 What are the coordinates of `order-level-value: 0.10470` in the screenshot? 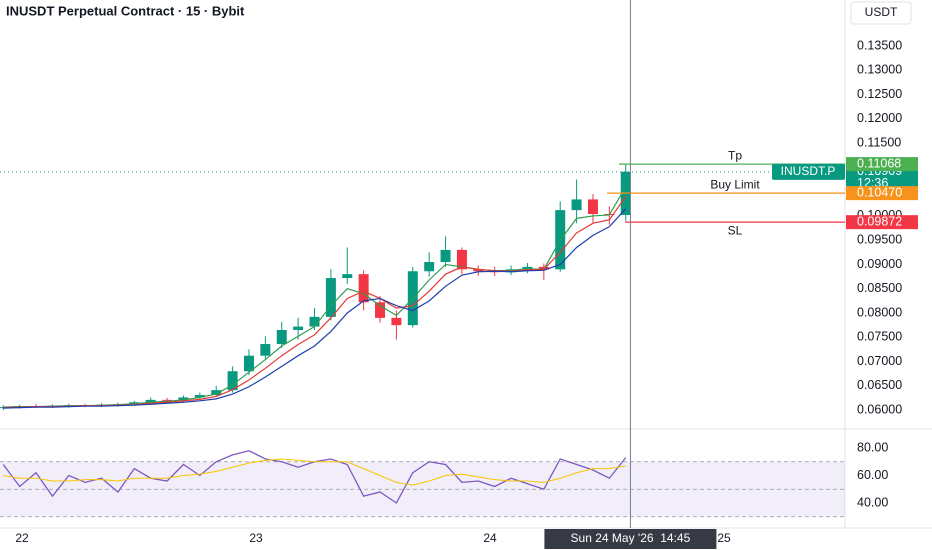 It's located at (879, 192).